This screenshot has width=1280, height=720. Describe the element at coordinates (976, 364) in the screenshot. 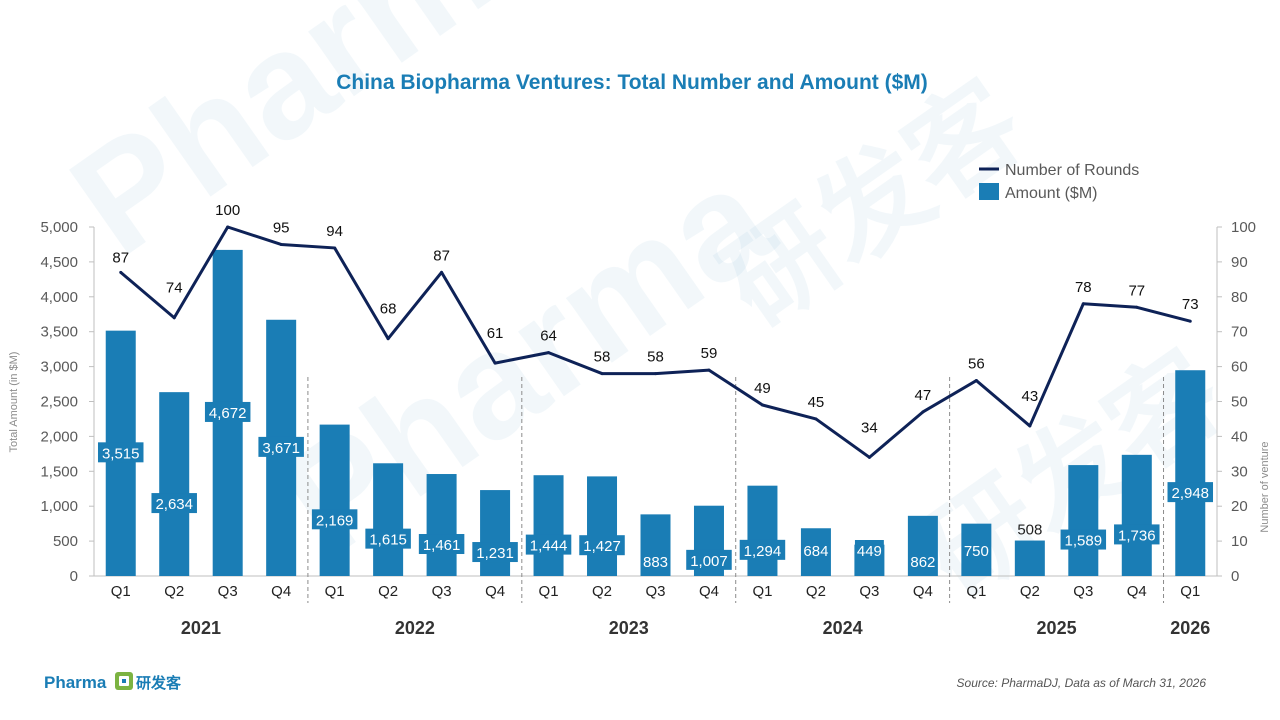

I see `rounds-data-label: 56` at that location.